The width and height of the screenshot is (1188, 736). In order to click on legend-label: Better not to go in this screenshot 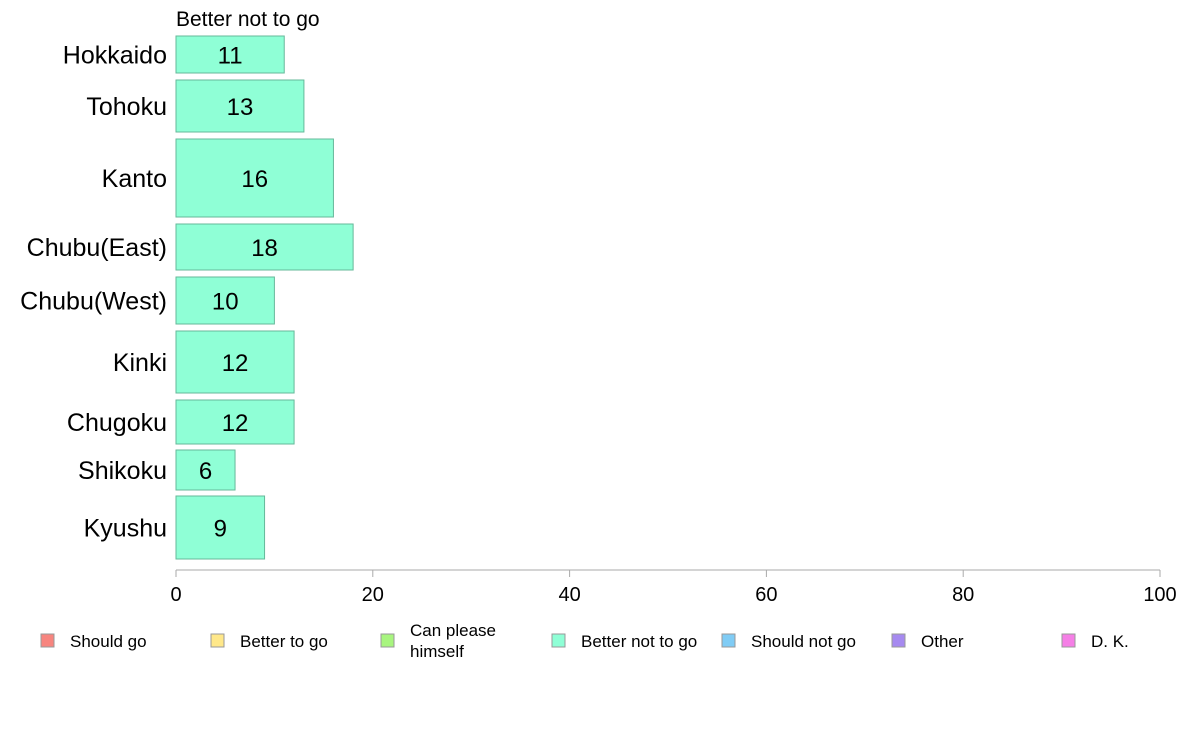, I will do `click(639, 641)`.